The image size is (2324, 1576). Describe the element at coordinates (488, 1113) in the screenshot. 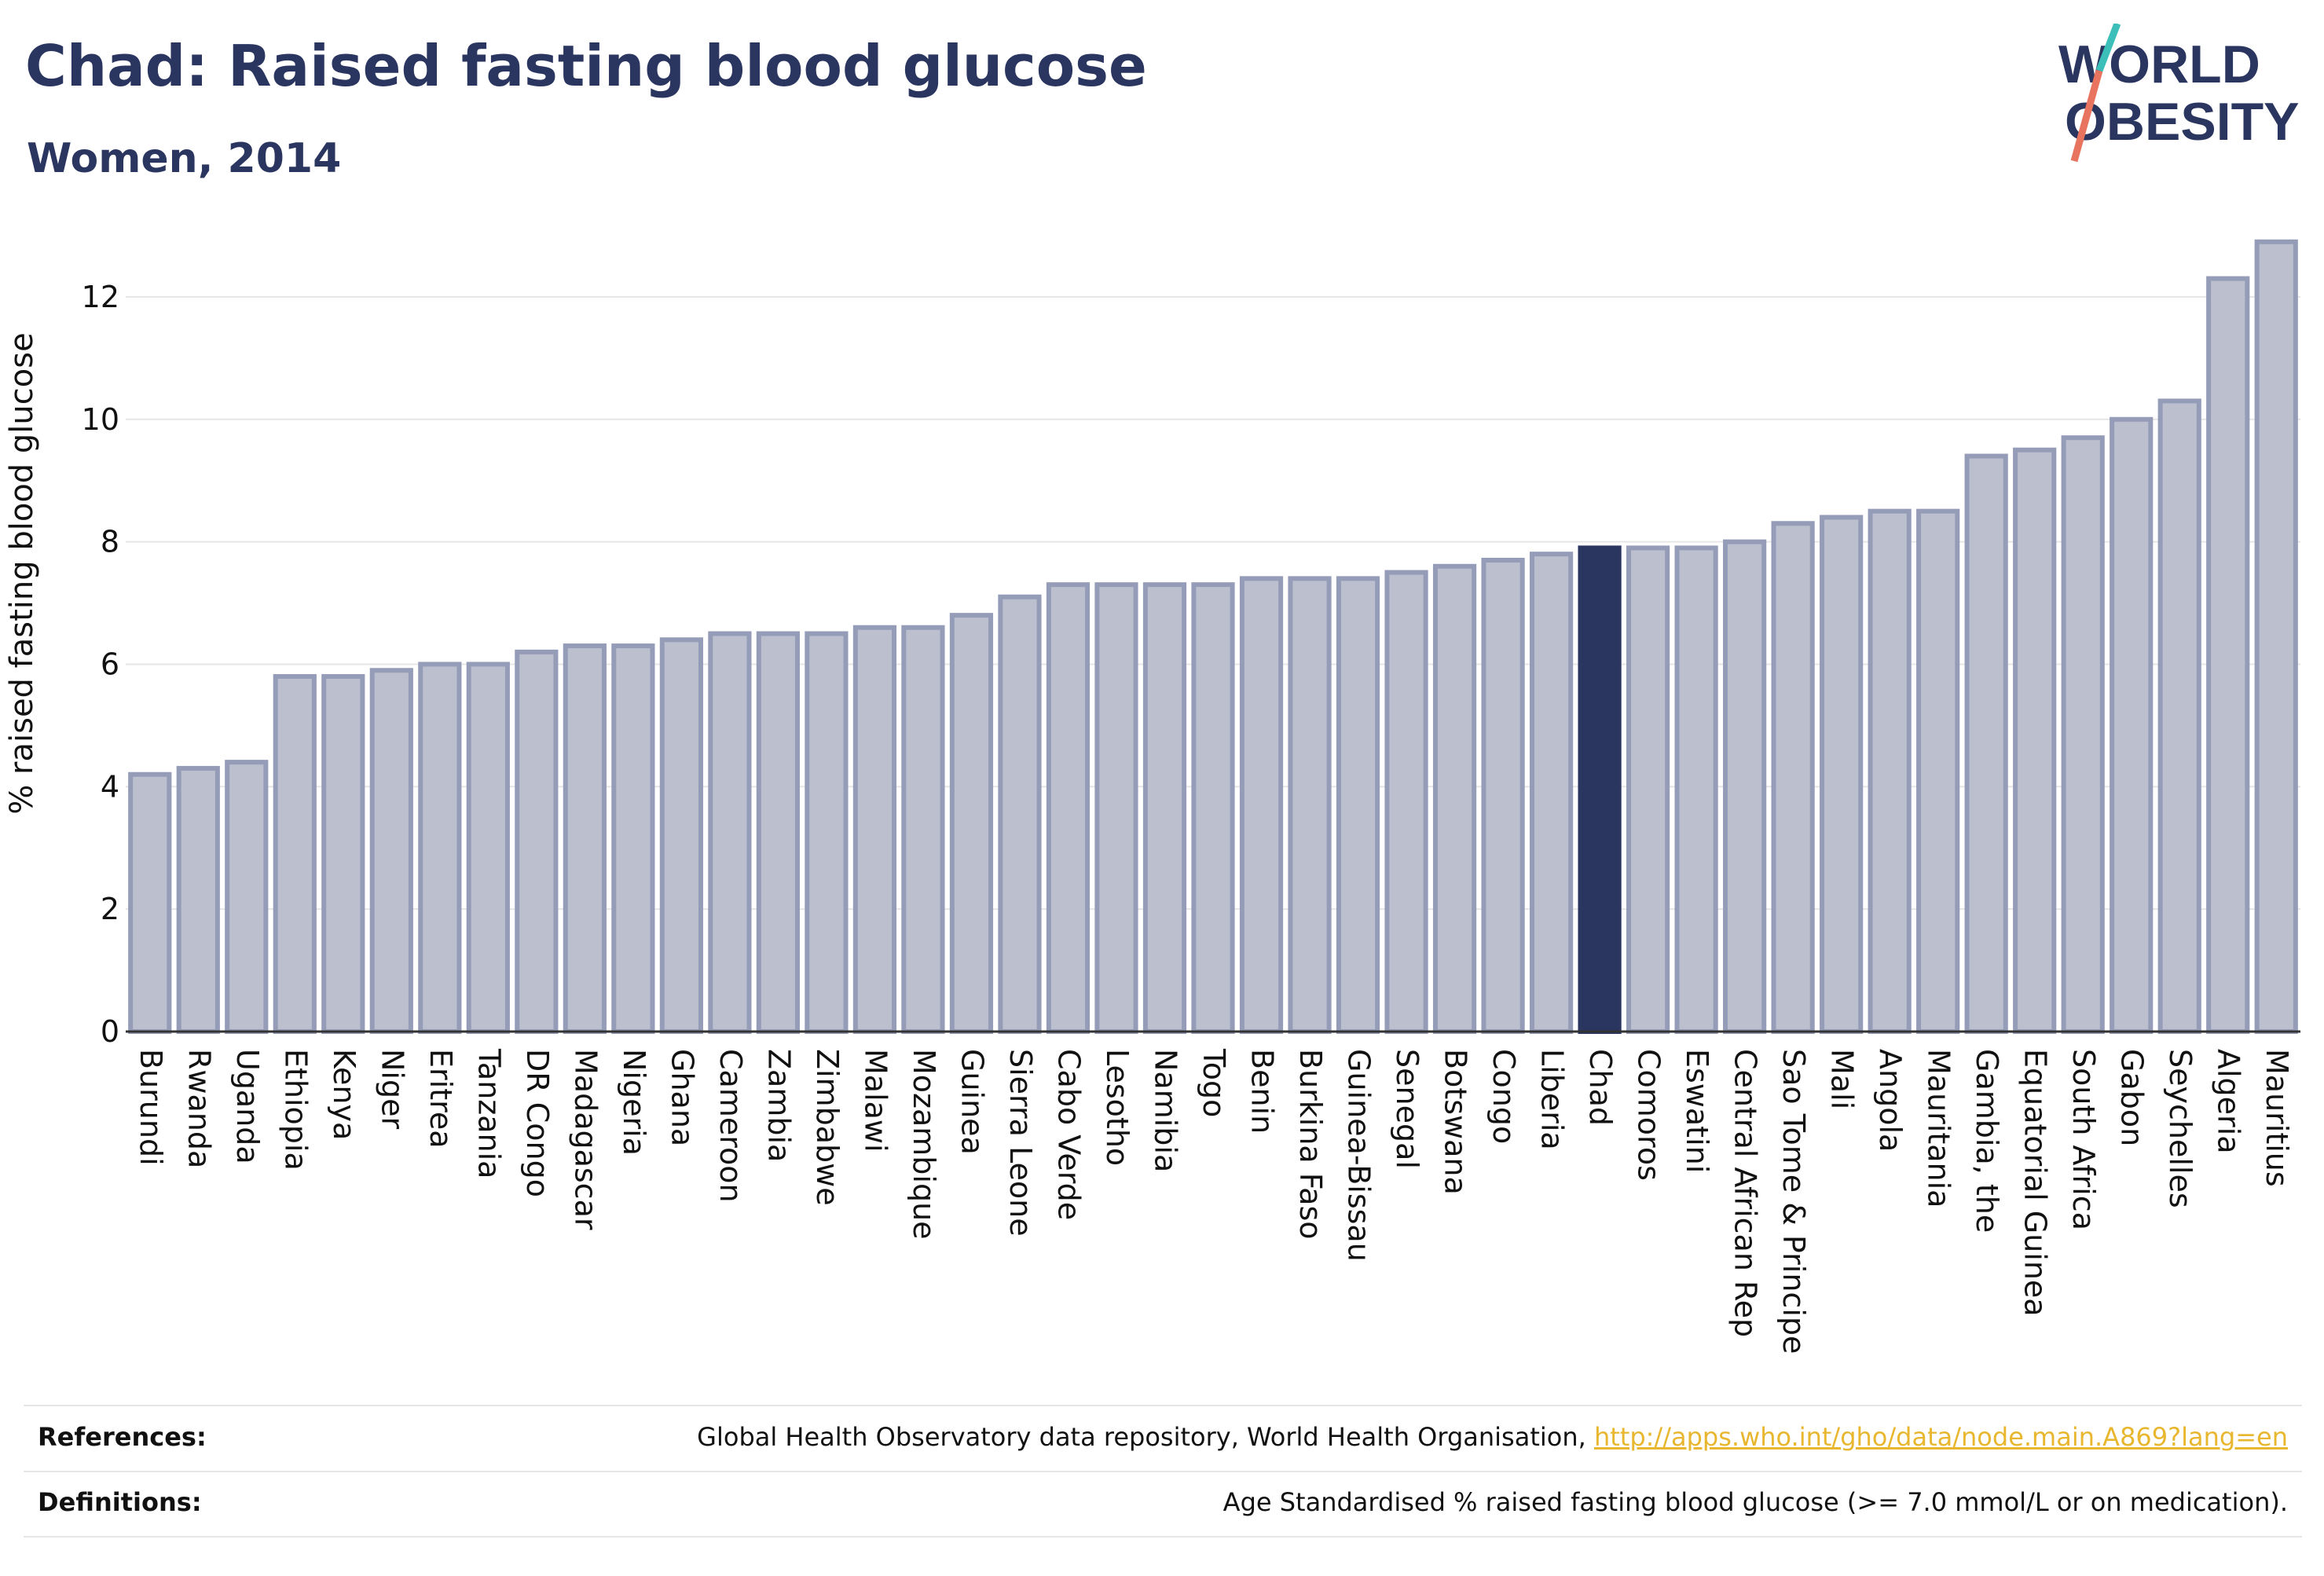

I see `x-tick-label: Tanzania` at that location.